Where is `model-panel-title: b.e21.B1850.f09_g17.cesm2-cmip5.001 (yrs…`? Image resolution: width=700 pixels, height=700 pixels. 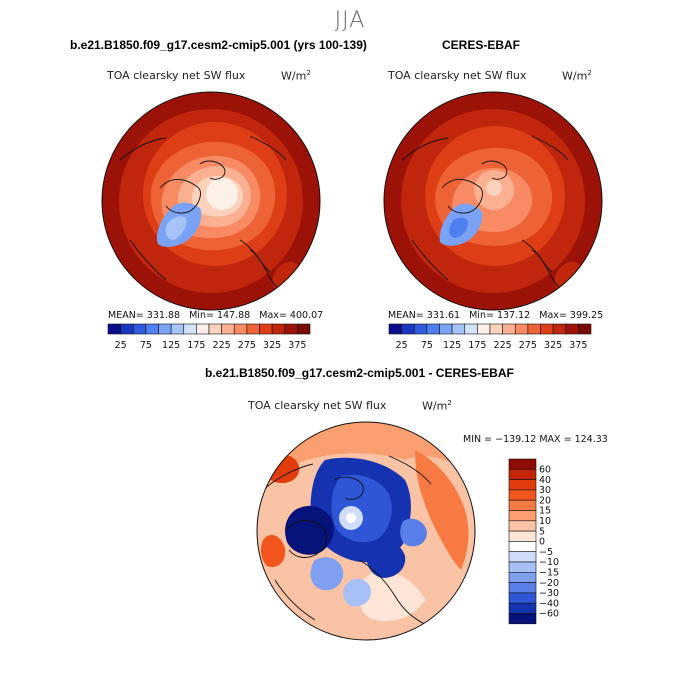
model-panel-title: b.e21.B1850.f09_g17.cesm2-cmip5.001 (yrs… is located at coordinates (218, 45).